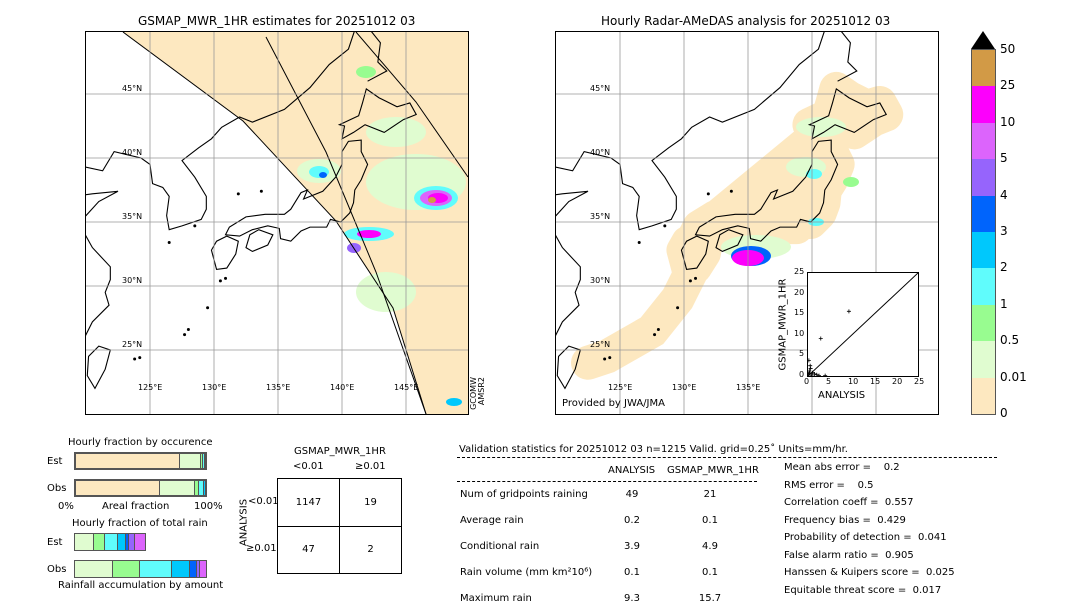 The height and width of the screenshot is (612, 1080). What do you see at coordinates (875, 381) in the screenshot?
I see `scatter-xtick: 15` at bounding box center [875, 381].